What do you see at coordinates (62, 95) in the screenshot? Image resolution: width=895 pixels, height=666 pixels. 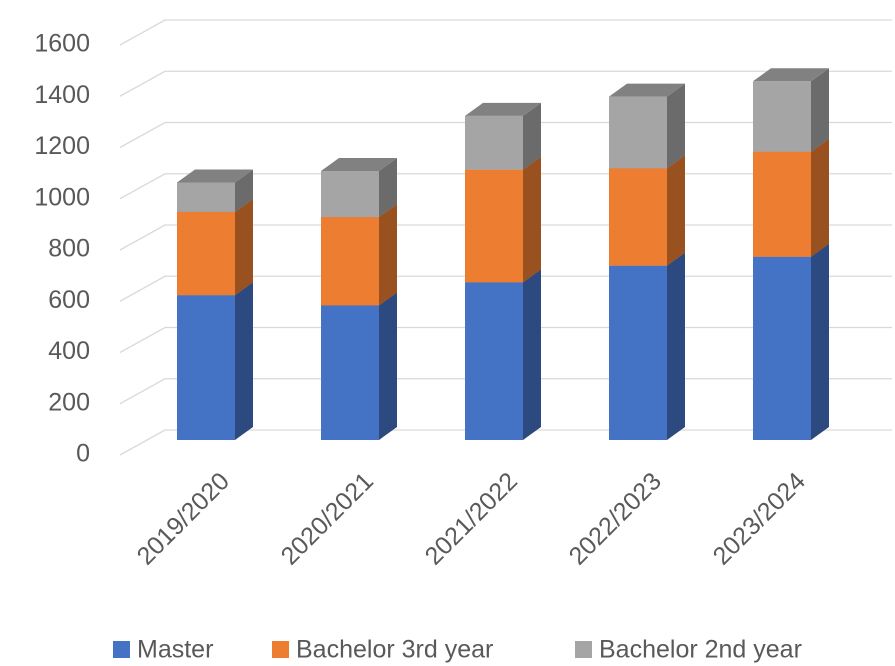 I see `y-tick-label: 1400` at bounding box center [62, 95].